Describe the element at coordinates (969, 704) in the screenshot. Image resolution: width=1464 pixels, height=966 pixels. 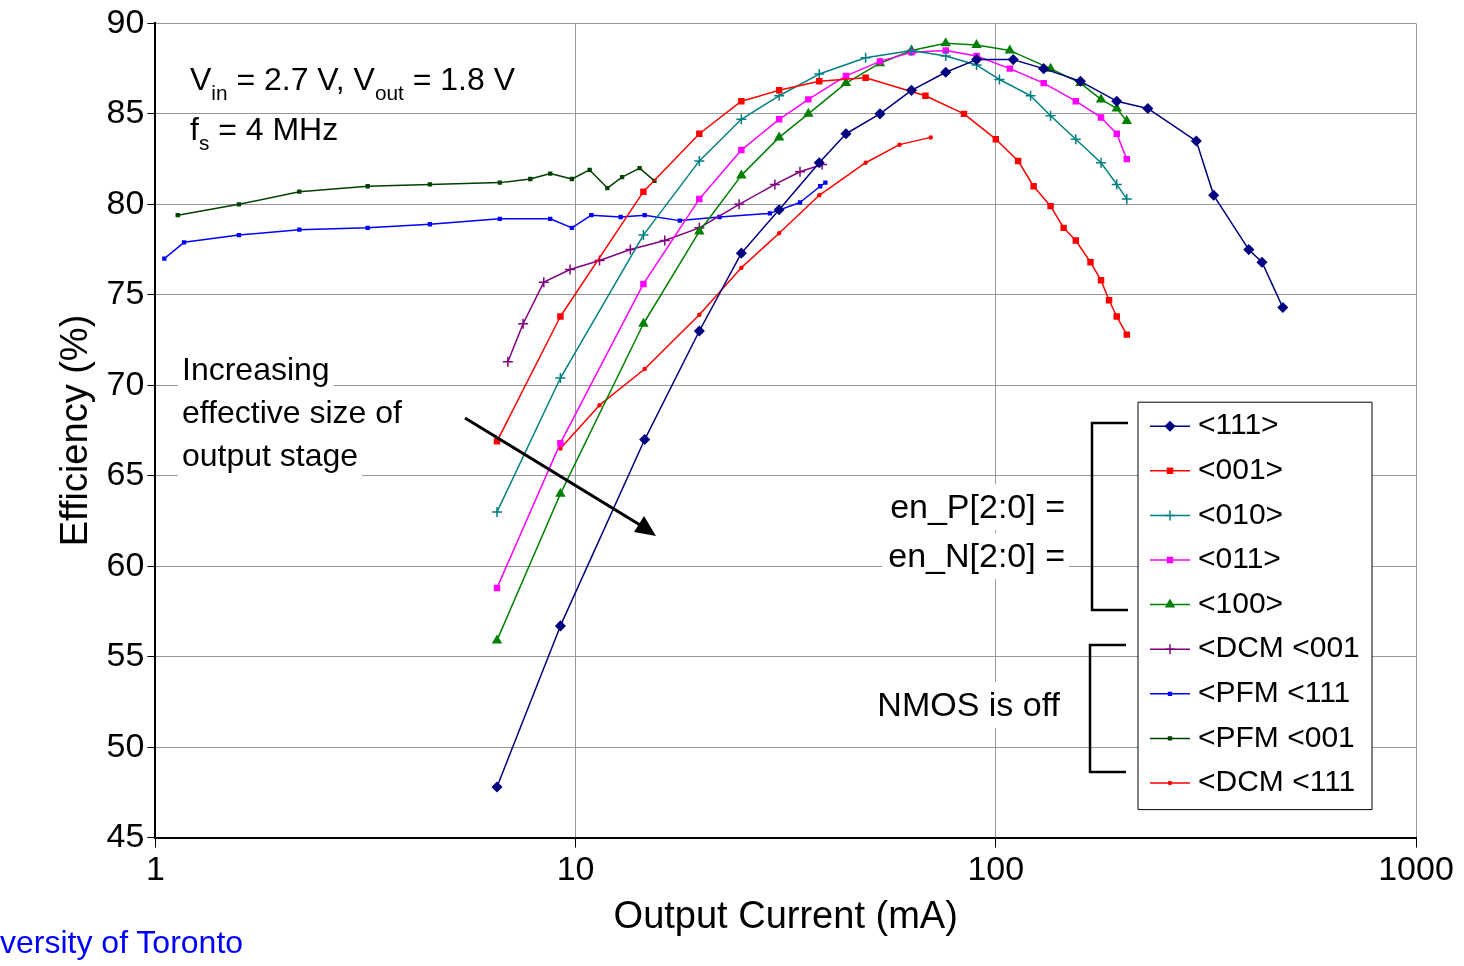
I see `annotation: NMOS is off` at that location.